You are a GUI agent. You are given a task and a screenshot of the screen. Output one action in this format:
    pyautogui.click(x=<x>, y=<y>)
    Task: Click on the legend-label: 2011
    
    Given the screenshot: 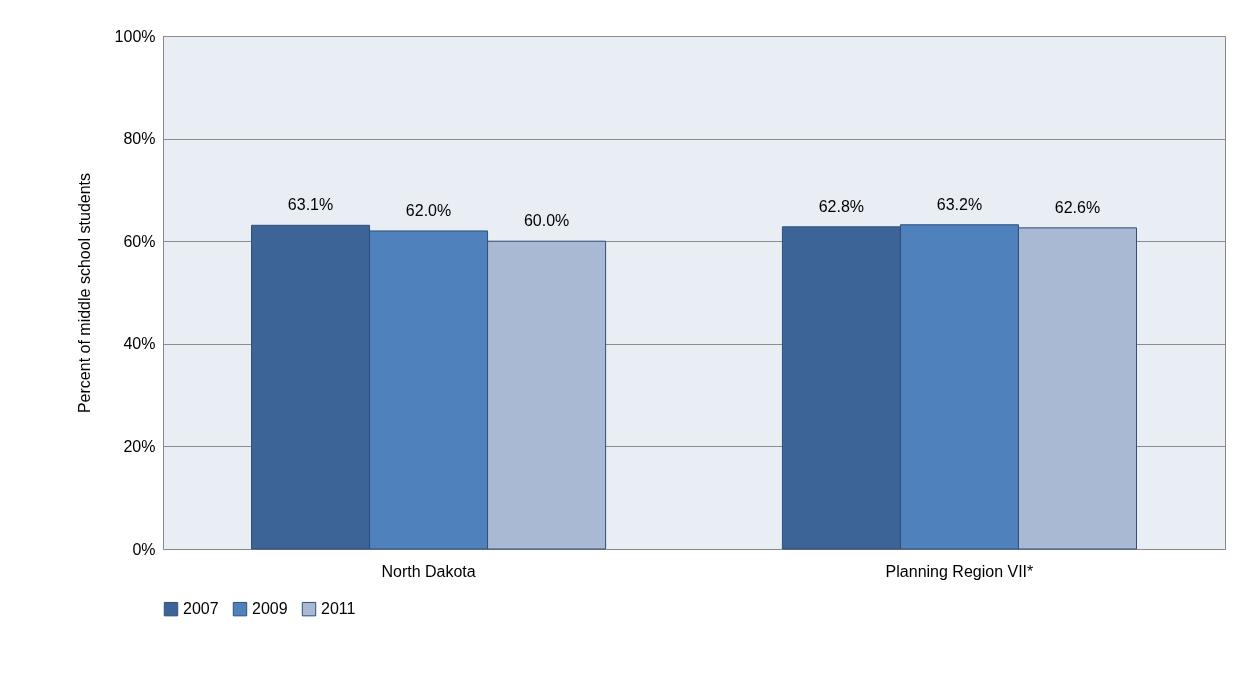 What is the action you would take?
    pyautogui.click(x=338, y=609)
    